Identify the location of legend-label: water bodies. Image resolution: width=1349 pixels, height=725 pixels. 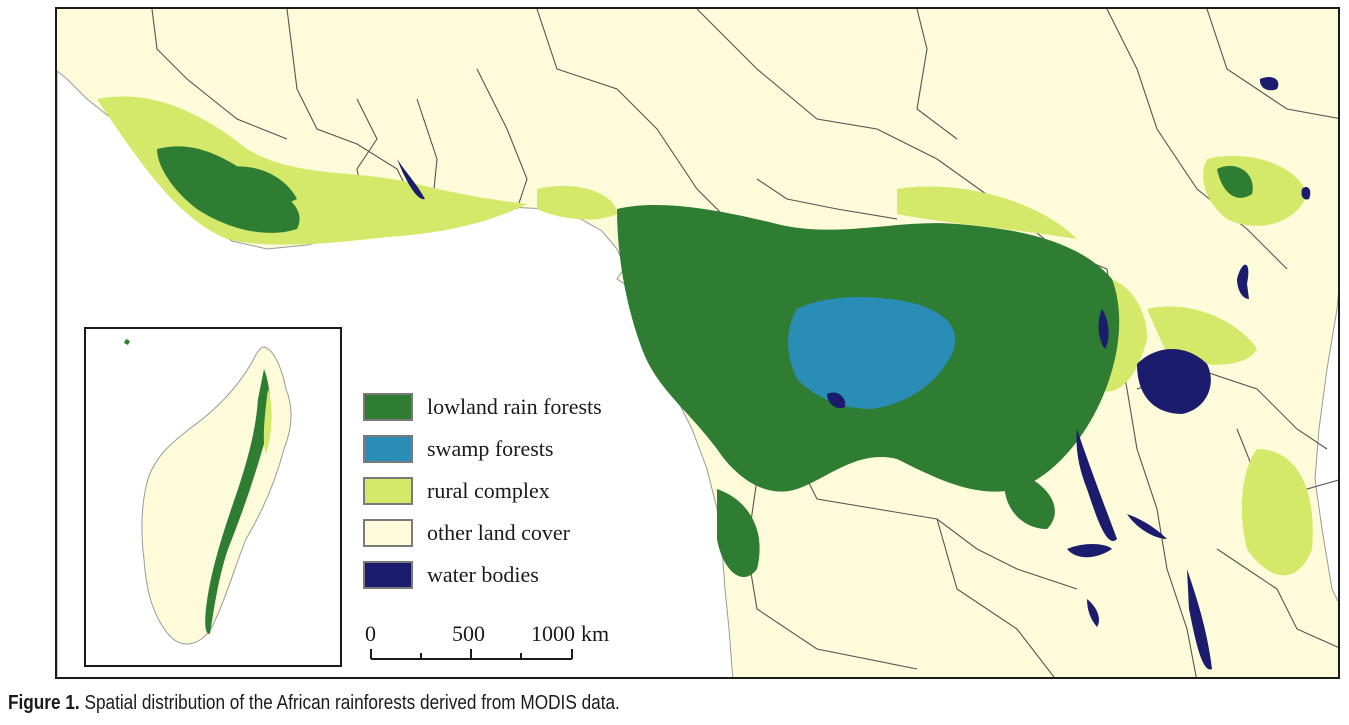
(483, 574).